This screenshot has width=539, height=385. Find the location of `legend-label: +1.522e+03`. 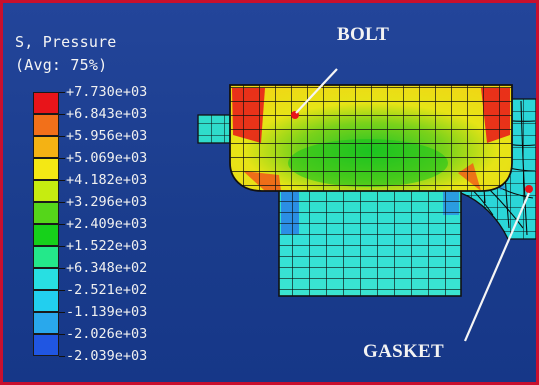

legend-label: +1.522e+03 is located at coordinates (107, 246).